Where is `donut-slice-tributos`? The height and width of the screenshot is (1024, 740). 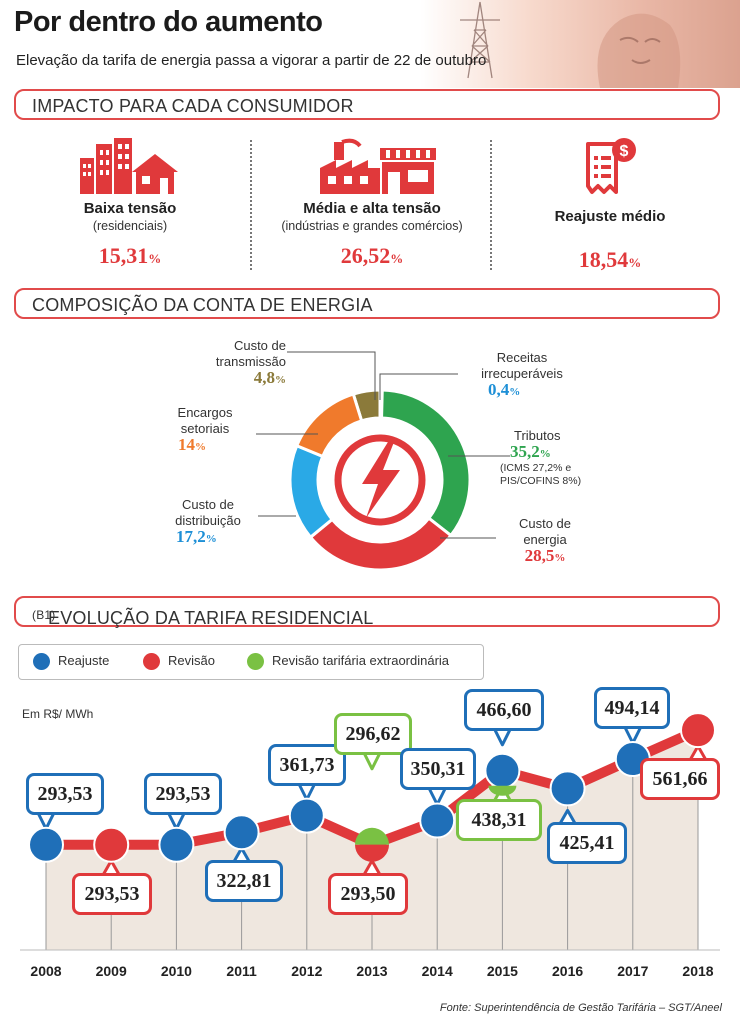 donut-slice-tributos is located at coordinates (426, 463).